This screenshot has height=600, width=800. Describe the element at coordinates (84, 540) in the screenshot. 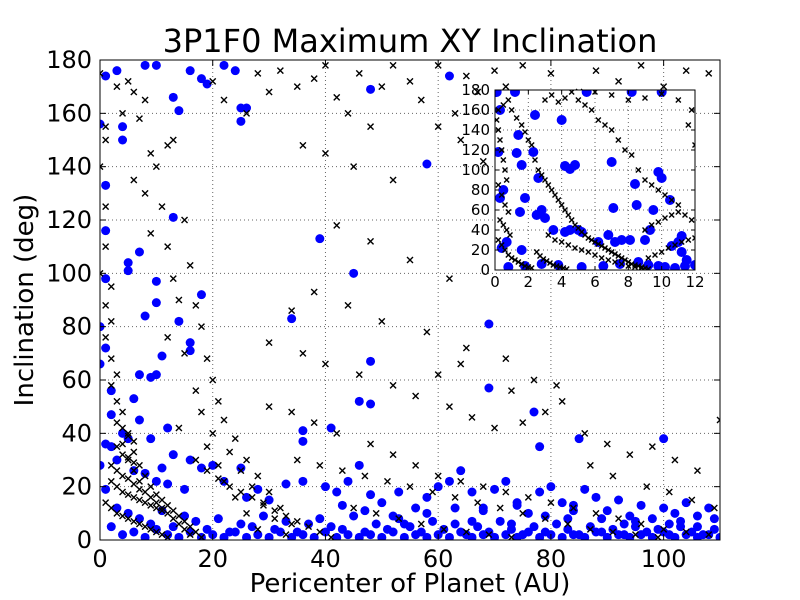

I see `main-y-tick-label: 0` at that location.